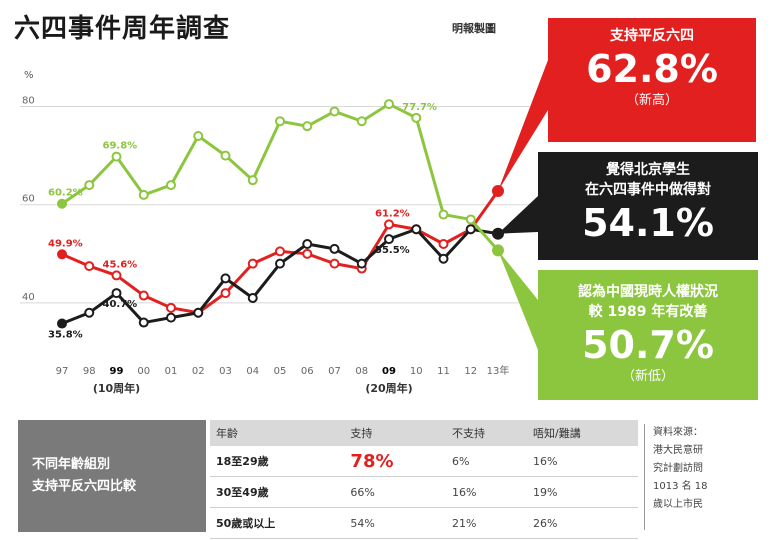 The image size is (778, 540). Describe the element at coordinates (62, 371) in the screenshot. I see `x-tick-label: 97` at that location.